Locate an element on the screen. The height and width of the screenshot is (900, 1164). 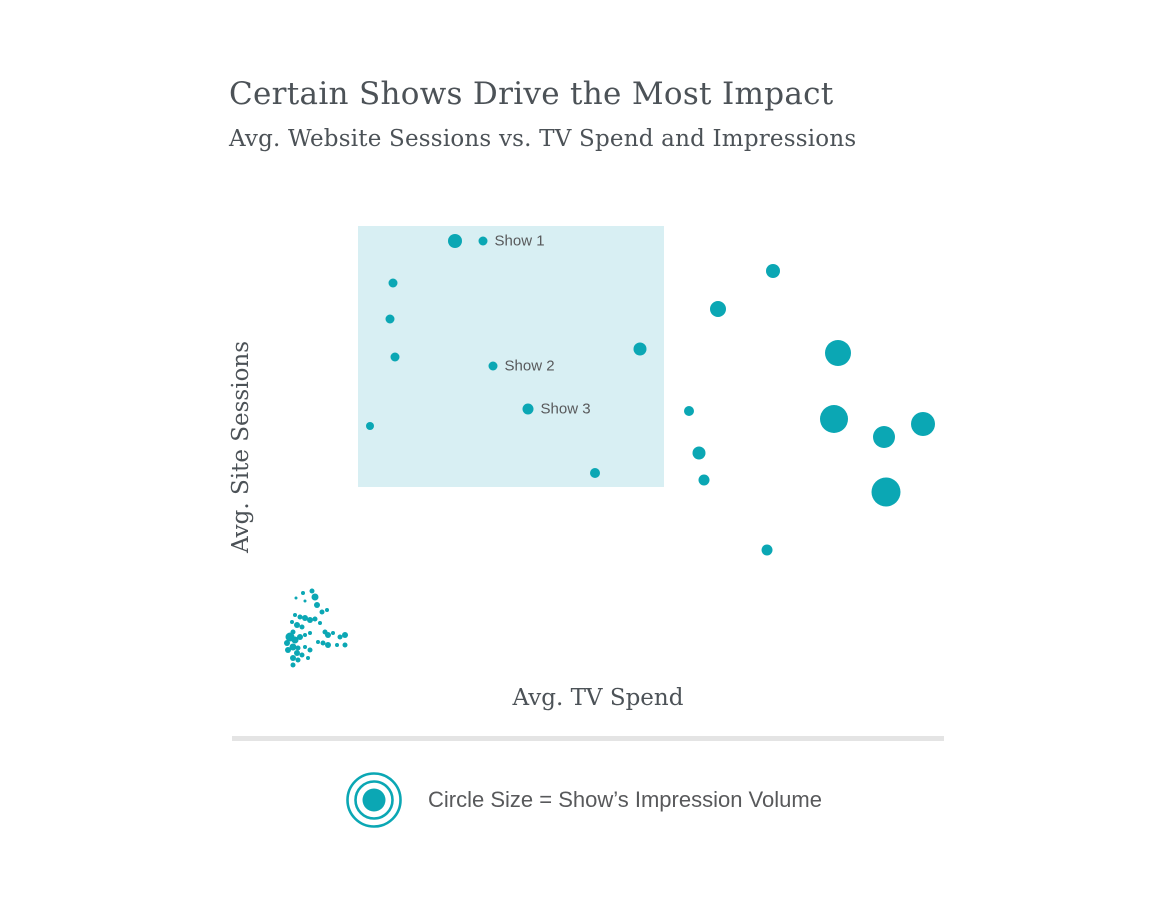
show-label: Show 2 is located at coordinates (530, 366).